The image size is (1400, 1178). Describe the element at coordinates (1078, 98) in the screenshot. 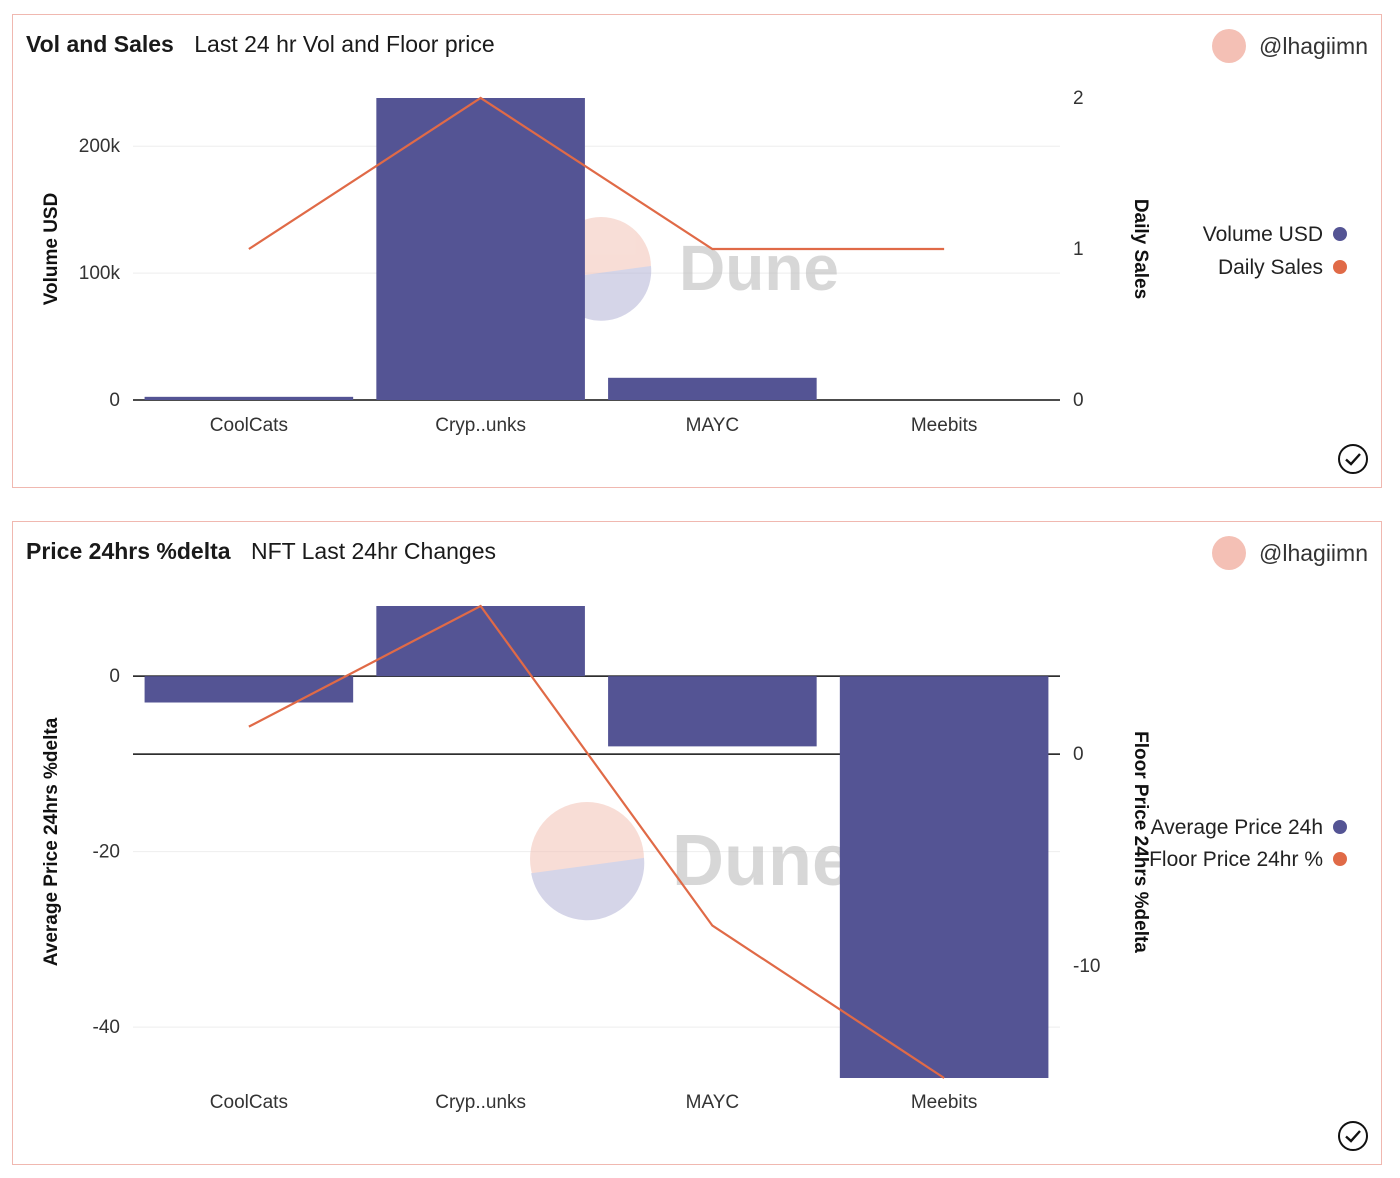

I see `y2-tick-label: 2` at that location.